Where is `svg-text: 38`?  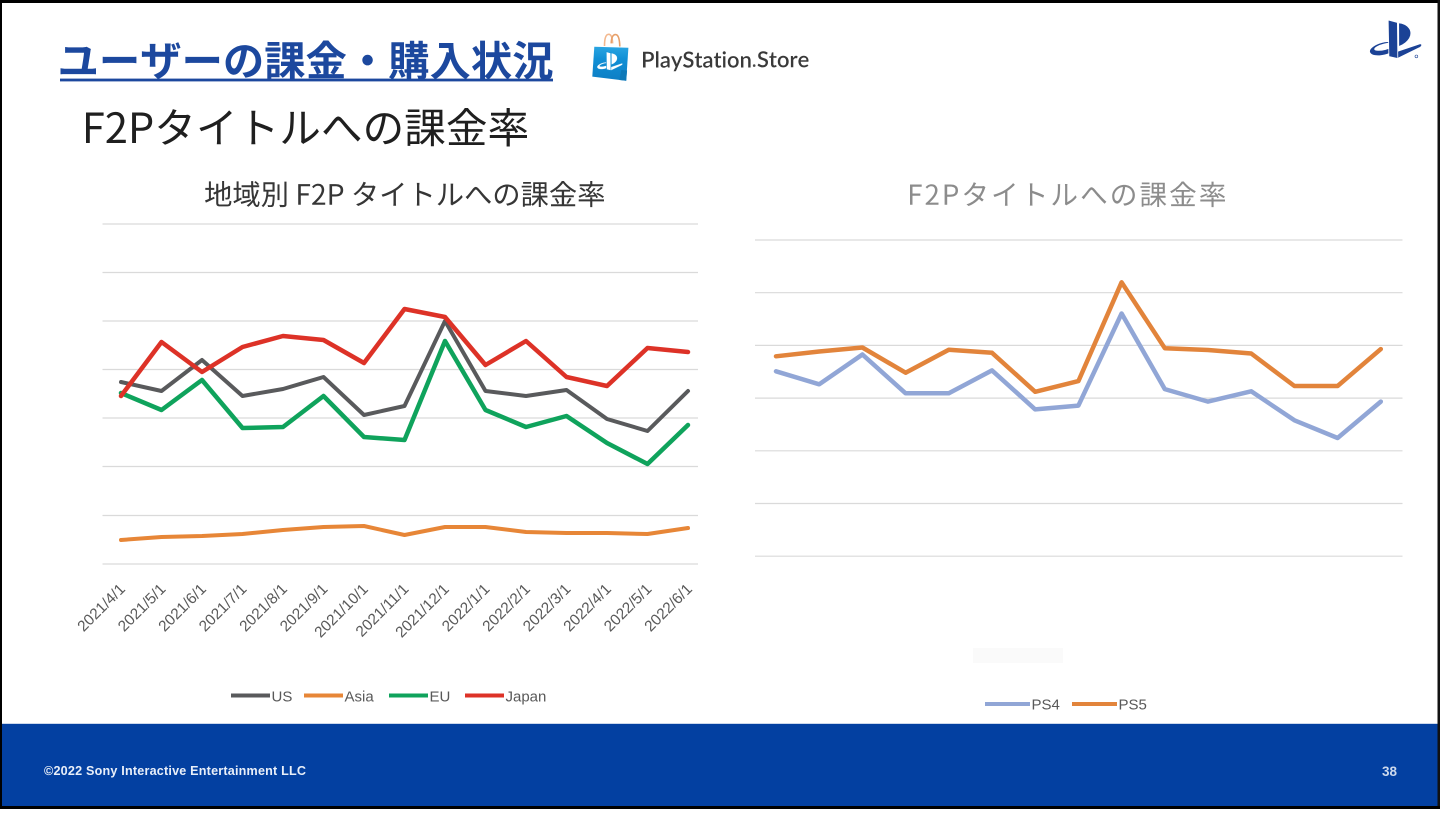
svg-text: 38 is located at coordinates (1390, 771).